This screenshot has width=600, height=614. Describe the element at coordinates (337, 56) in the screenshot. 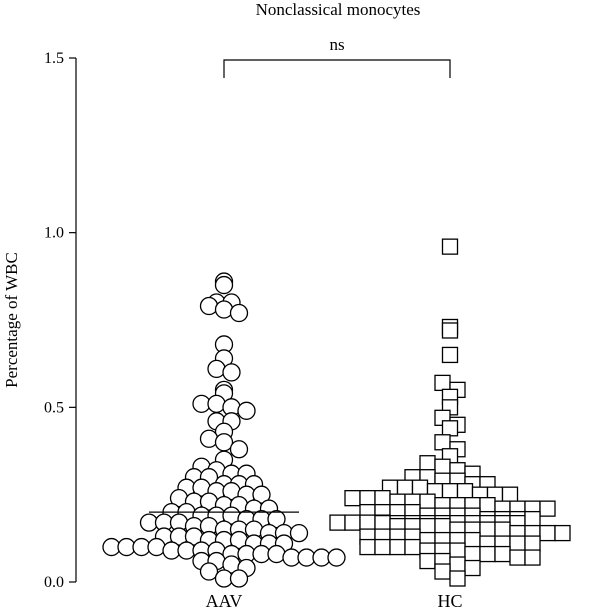

I see `significance-bracket: ns` at that location.